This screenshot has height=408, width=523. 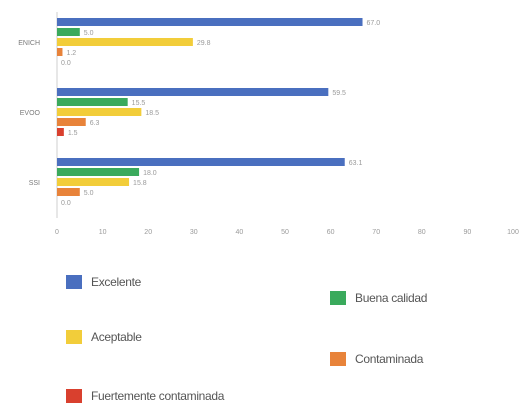 I want to click on data-label: 63.1, so click(x=356, y=163).